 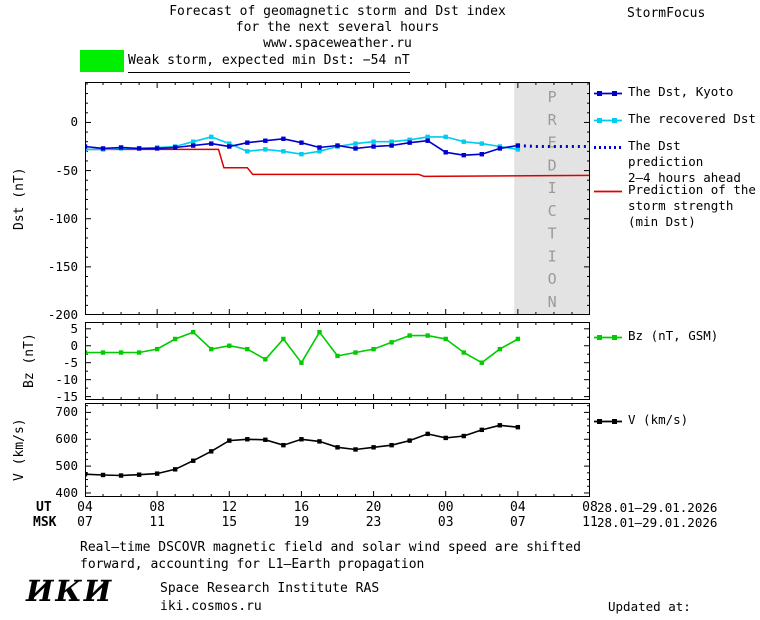 What do you see at coordinates (553, 120) in the screenshot?
I see `svg-text: R` at bounding box center [553, 120].